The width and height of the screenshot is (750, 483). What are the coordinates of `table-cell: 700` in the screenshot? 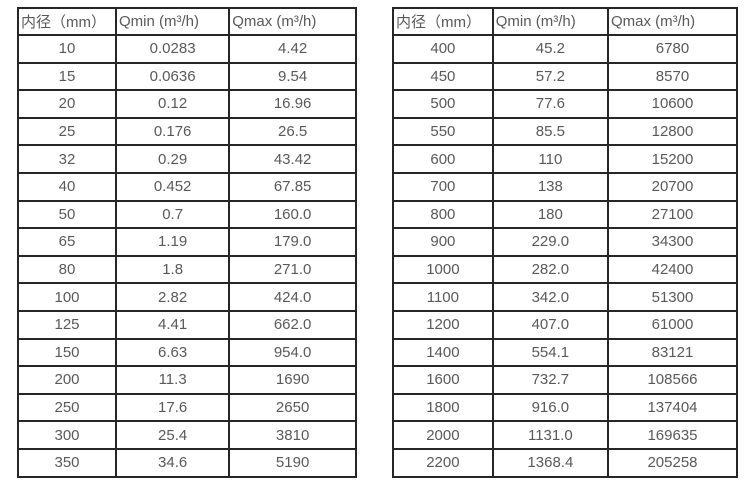 It's located at (443, 186).